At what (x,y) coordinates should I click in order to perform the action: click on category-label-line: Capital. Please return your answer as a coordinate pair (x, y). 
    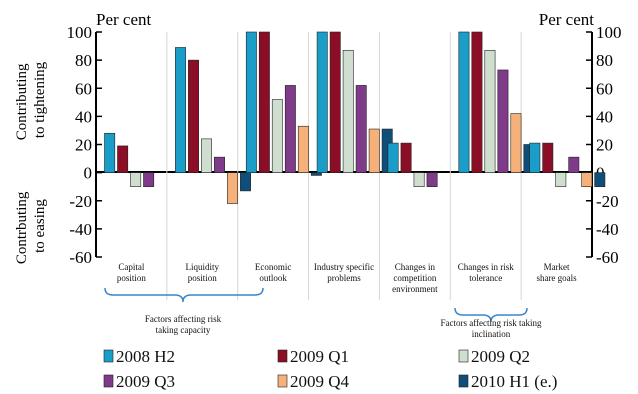
    Looking at the image, I should click on (131, 267).